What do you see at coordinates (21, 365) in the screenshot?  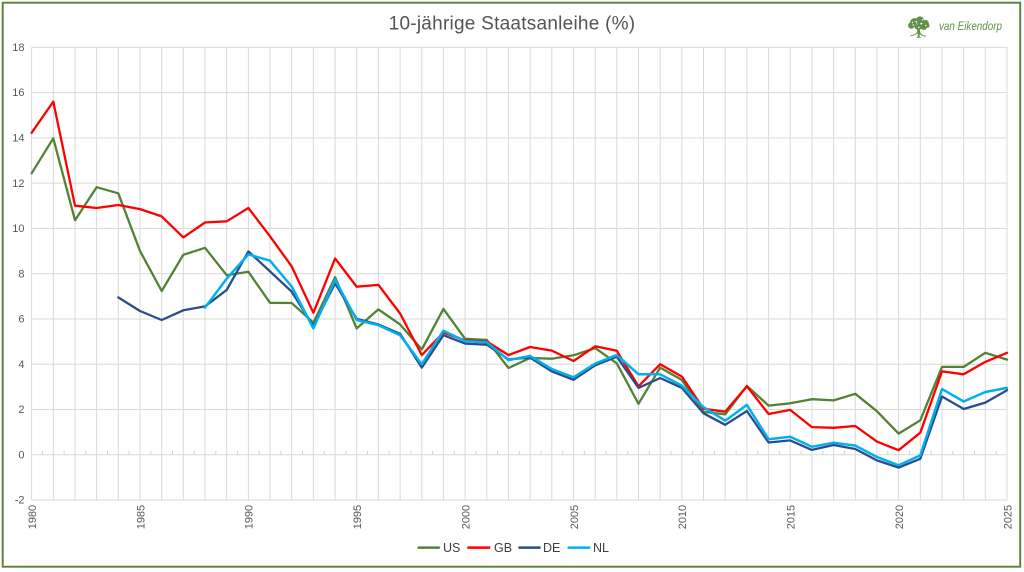 I see `svg-text: 4` at bounding box center [21, 365].